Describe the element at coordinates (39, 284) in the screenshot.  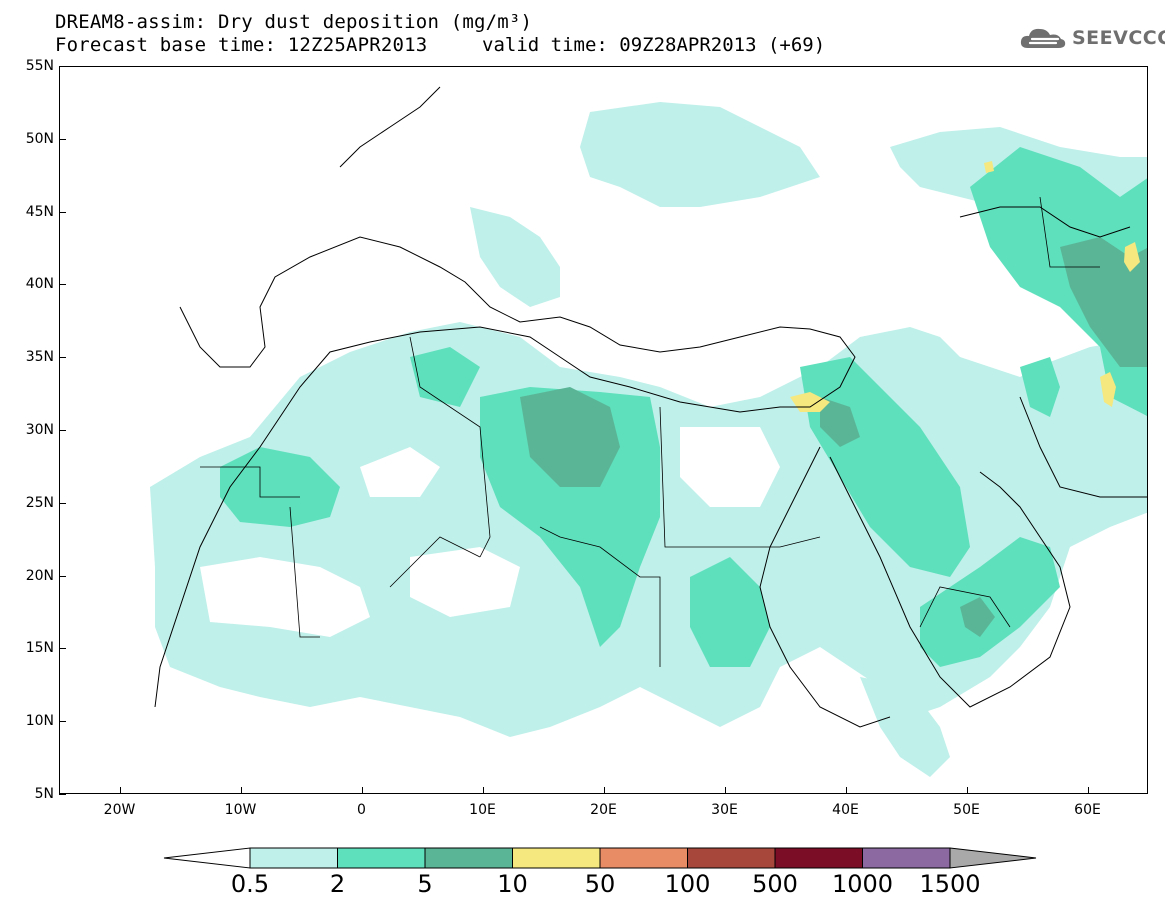
I see `lat-label-40n: 40N` at that location.